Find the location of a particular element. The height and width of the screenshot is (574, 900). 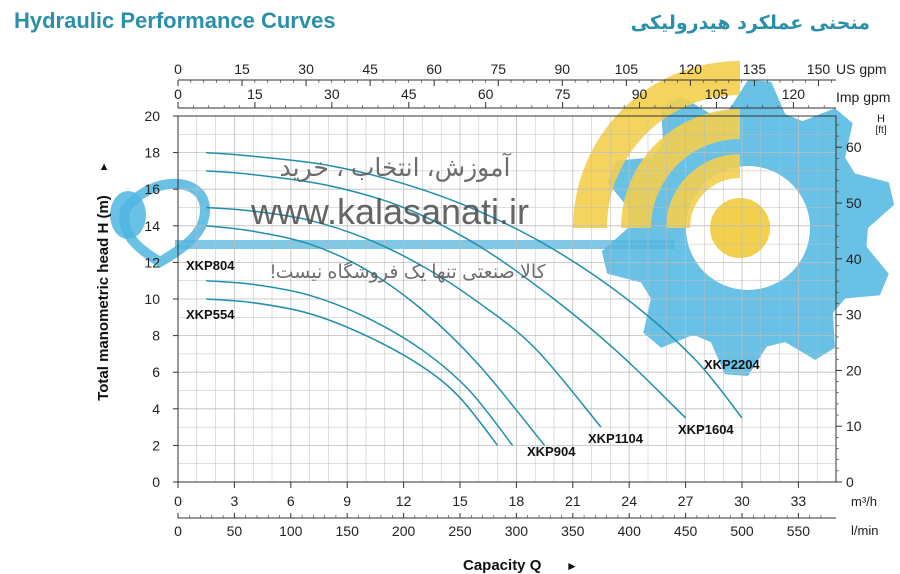

usgpm-tick-label: 90 is located at coordinates (563, 69).